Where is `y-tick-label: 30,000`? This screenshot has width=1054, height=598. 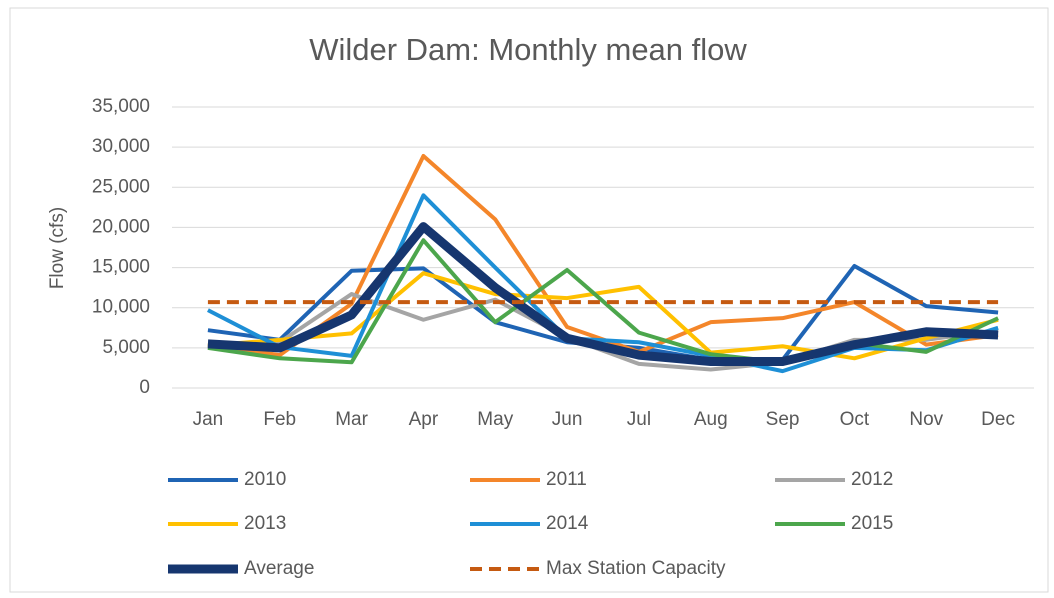 y-tick-label: 30,000 is located at coordinates (121, 146).